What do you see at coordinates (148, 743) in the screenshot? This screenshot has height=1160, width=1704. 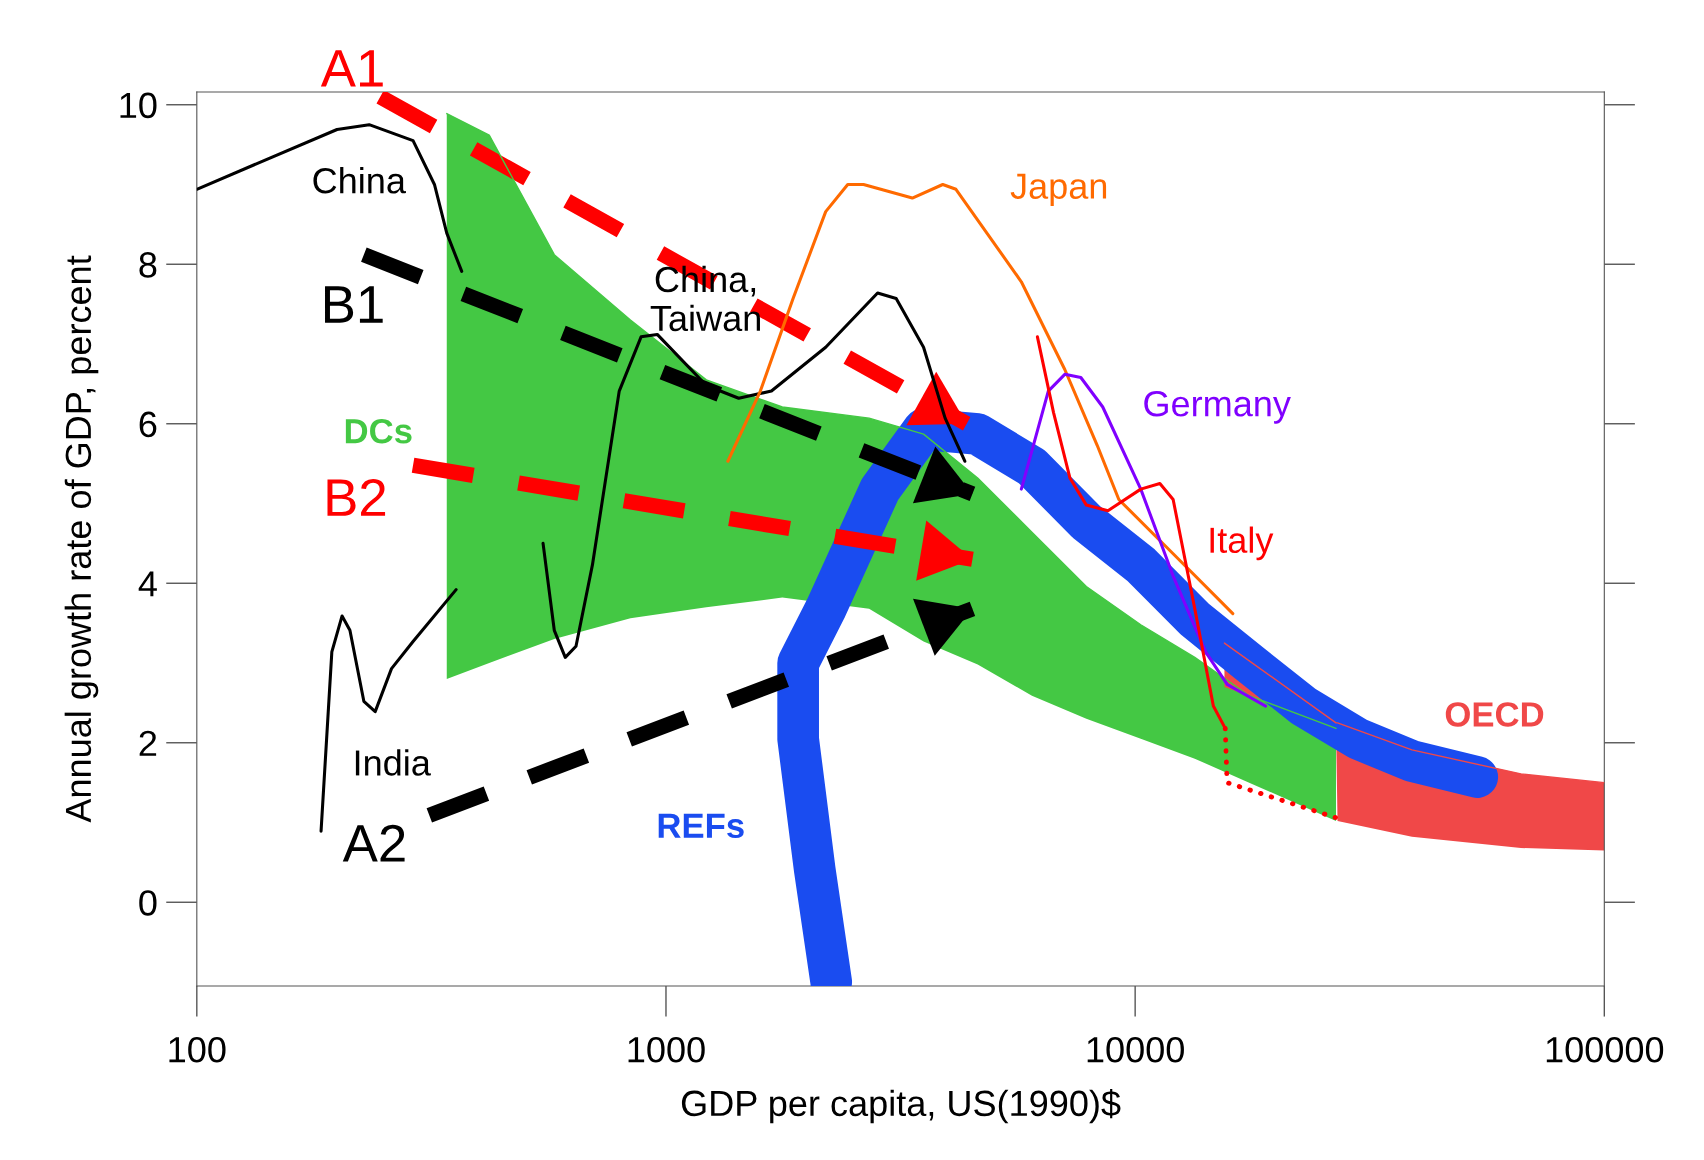 I see `y-tick-label: 2` at bounding box center [148, 743].